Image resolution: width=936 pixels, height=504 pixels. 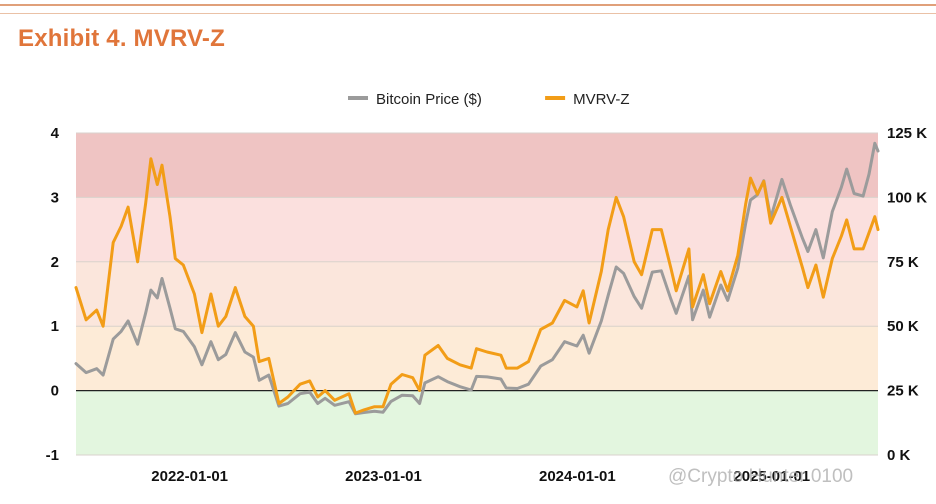 I want to click on x-tick-label: 2022-01-01, so click(x=189, y=476).